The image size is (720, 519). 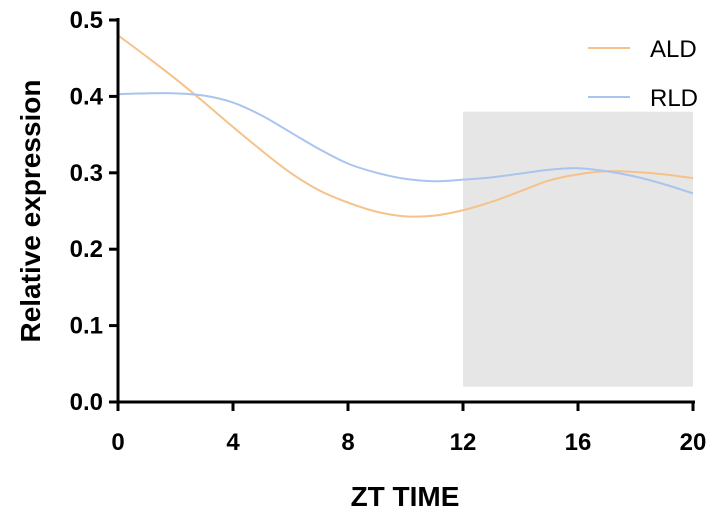 I want to click on x-tick-label: 12, so click(x=463, y=442).